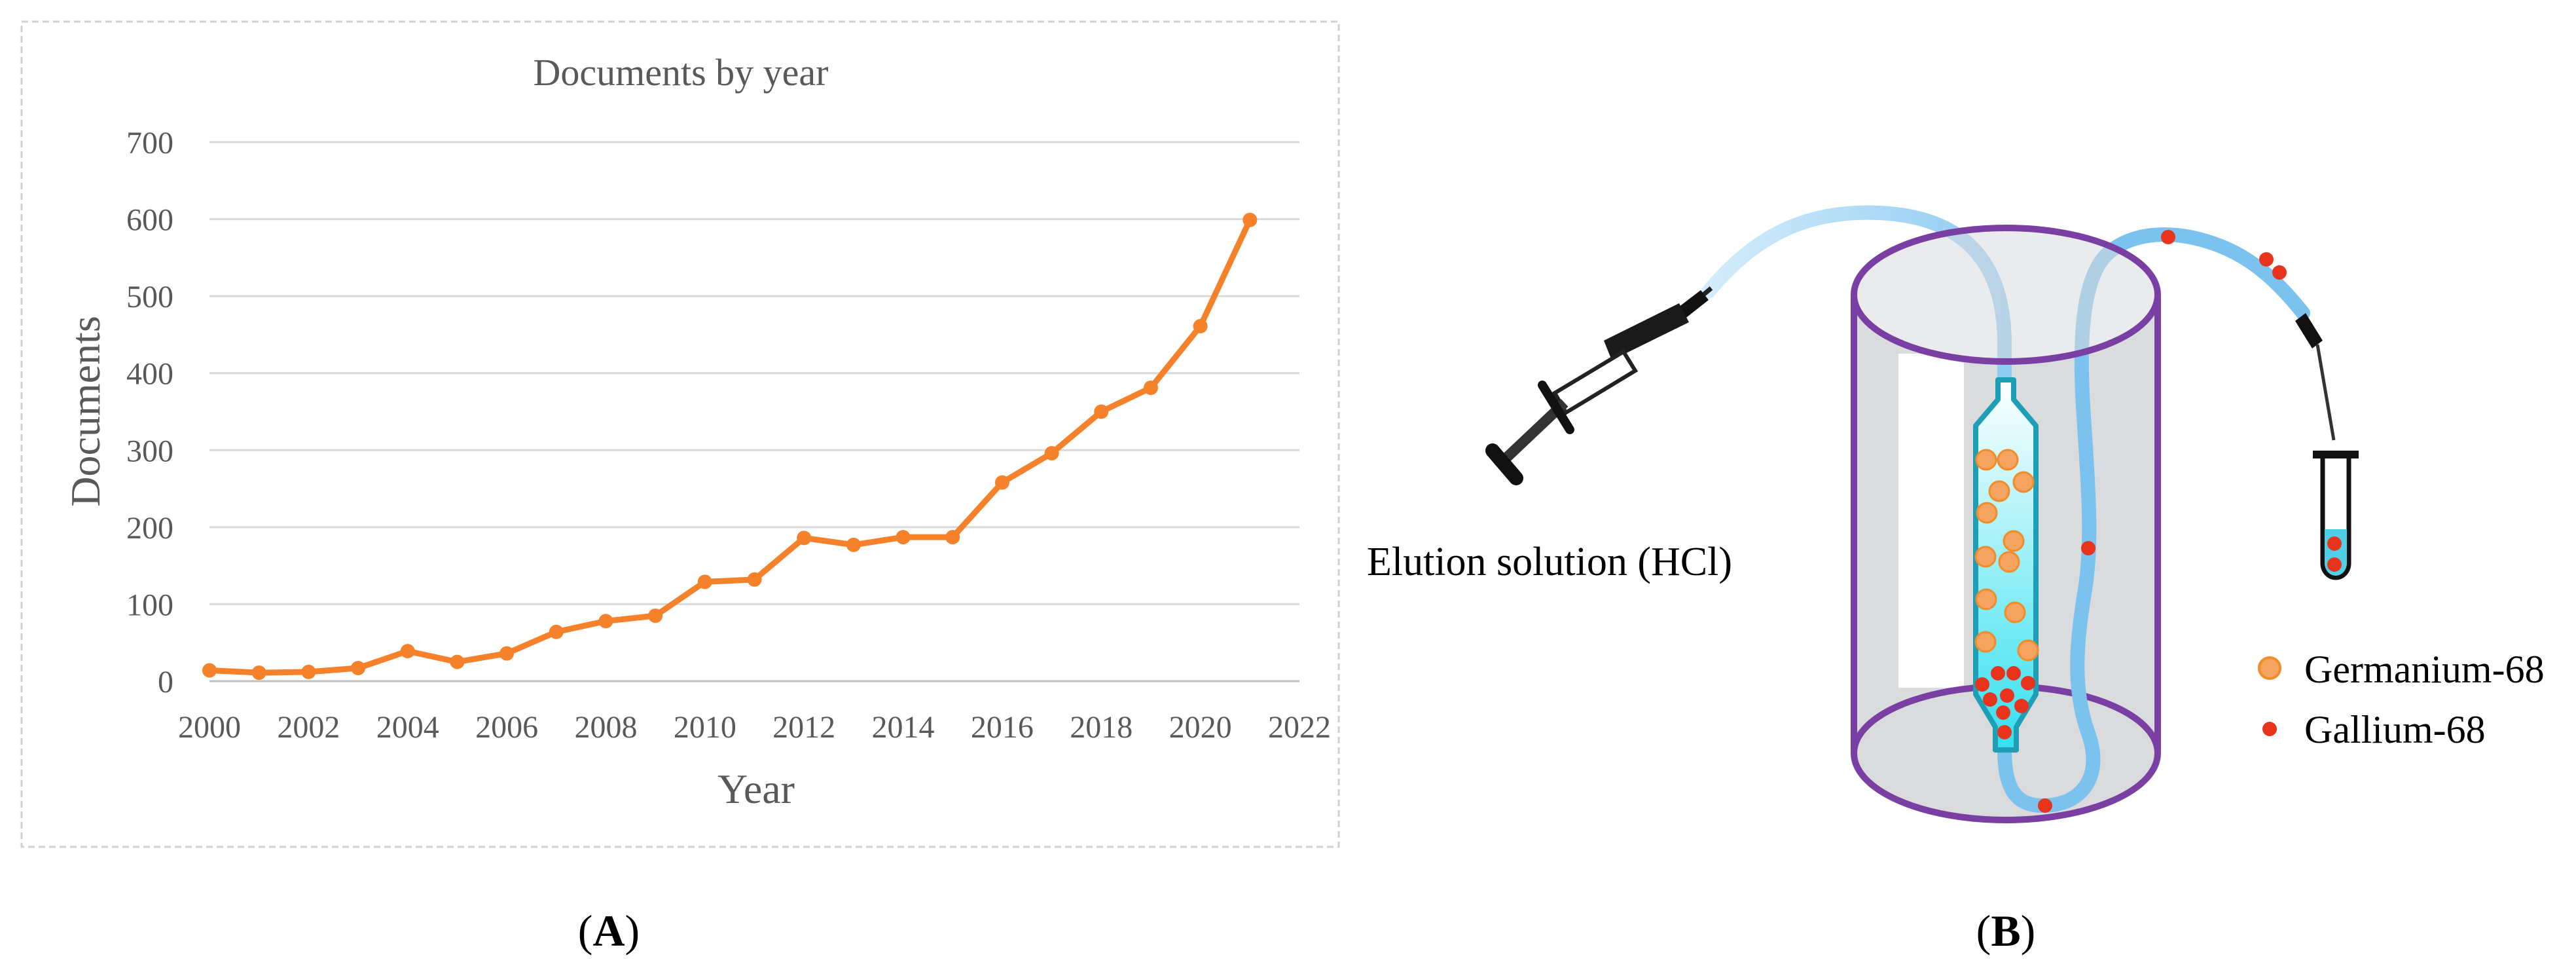 This screenshot has width=2576, height=970. What do you see at coordinates (2336, 454) in the screenshot?
I see `vial-cap` at bounding box center [2336, 454].